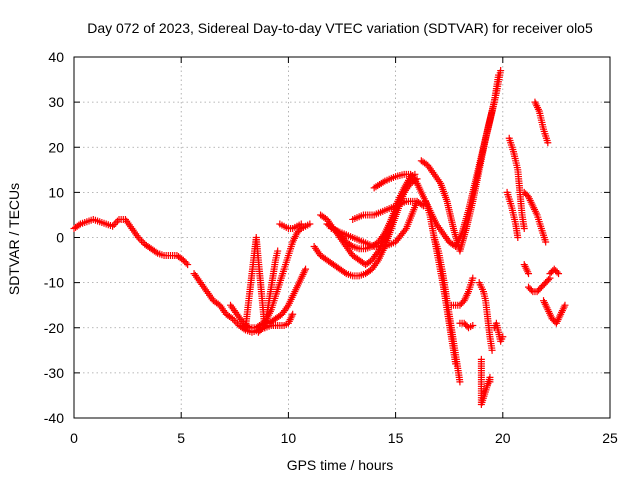 The height and width of the screenshot is (480, 640). I want to click on x-tick-labels: 0 5 10 15 20 25, so click(344, 438).